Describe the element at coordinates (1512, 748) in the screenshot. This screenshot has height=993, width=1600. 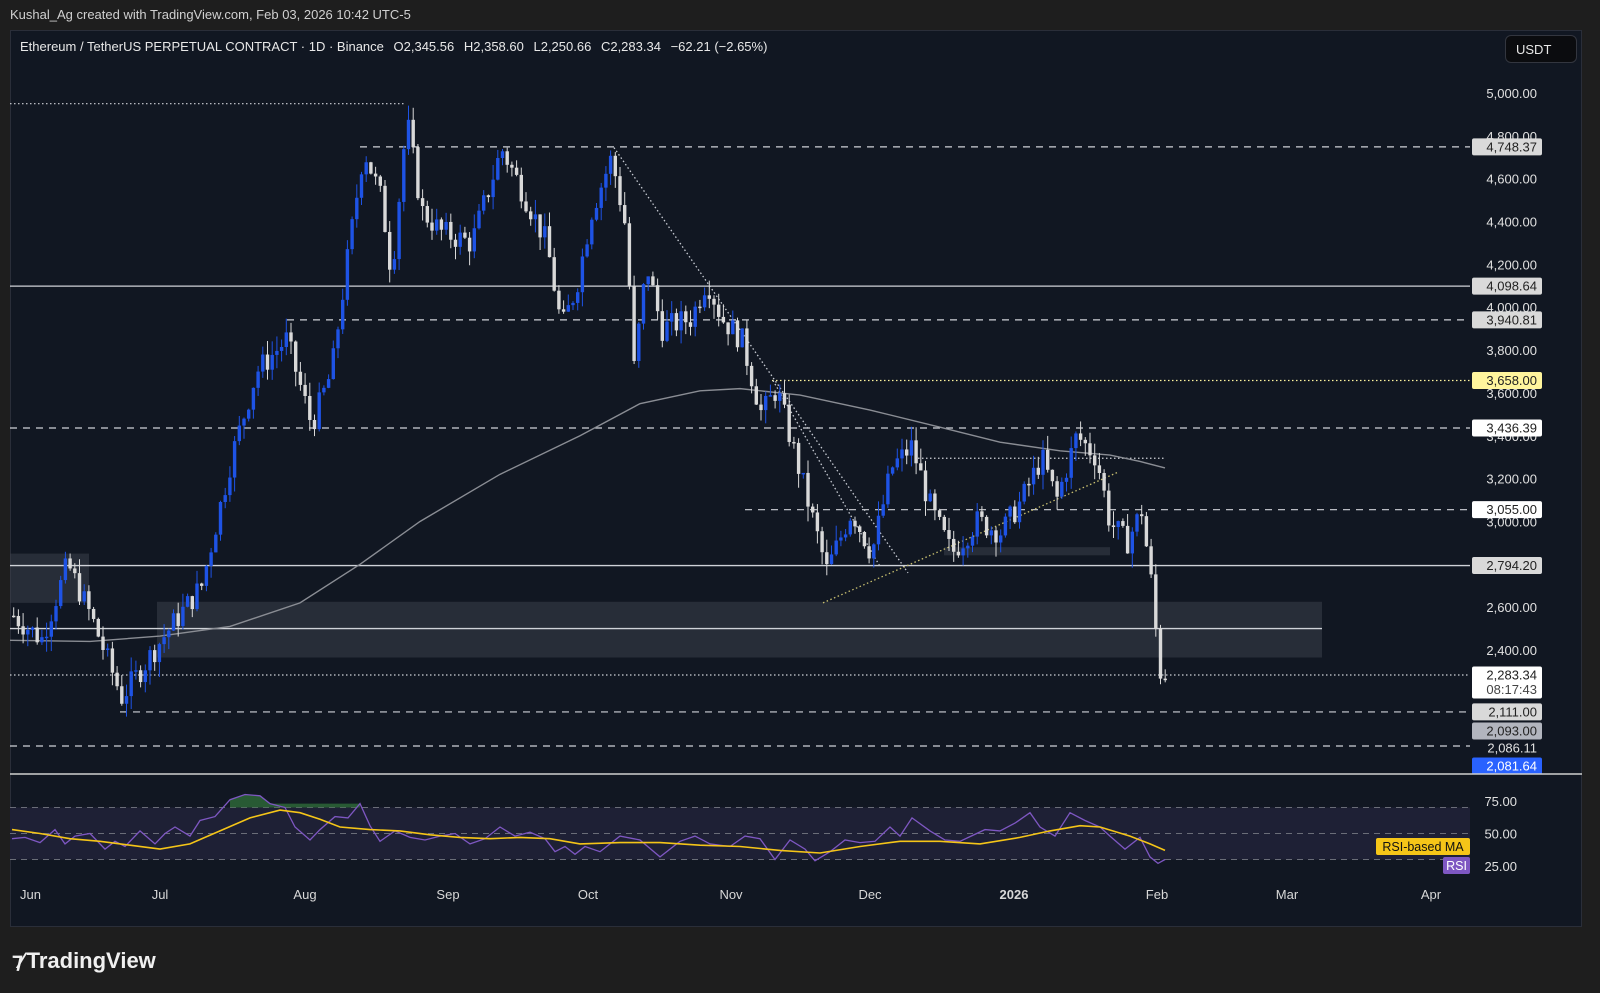
I see `price-label-text: 2,086.11` at that location.